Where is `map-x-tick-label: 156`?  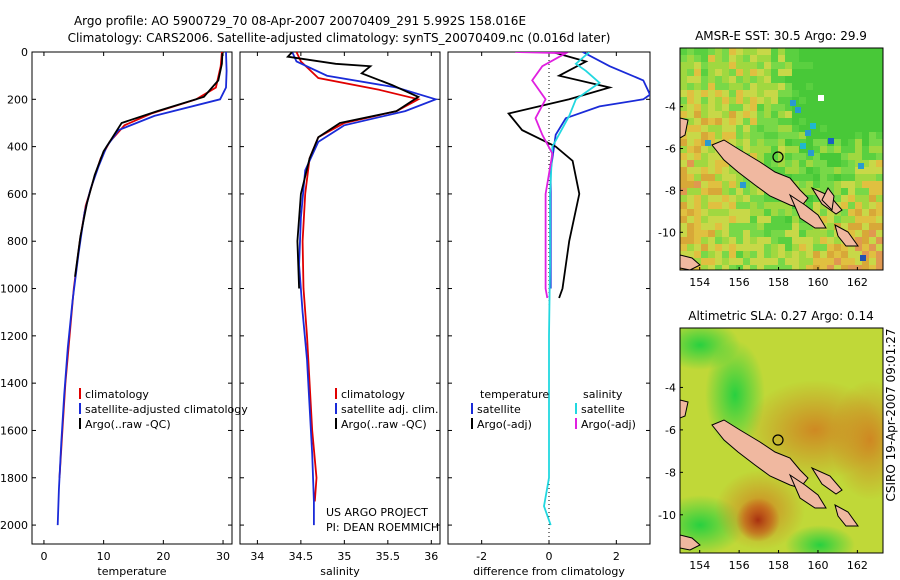
map-x-tick-label: 156 is located at coordinates (739, 565).